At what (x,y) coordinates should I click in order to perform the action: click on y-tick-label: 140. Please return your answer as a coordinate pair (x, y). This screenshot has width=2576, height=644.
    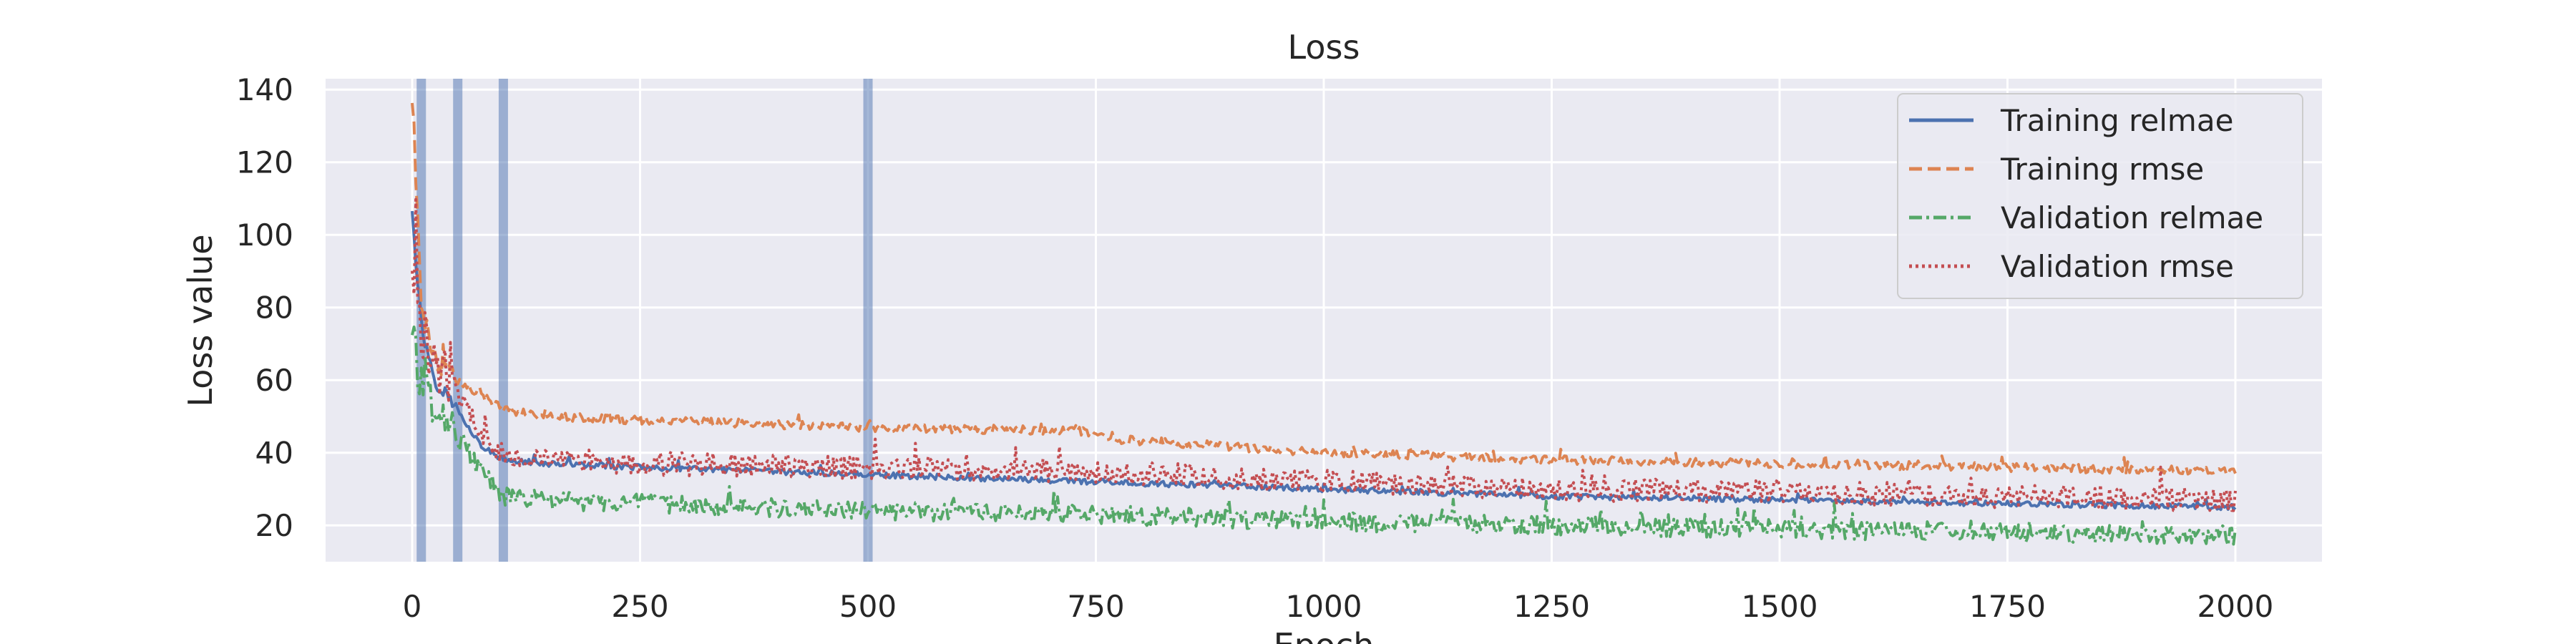
    Looking at the image, I should click on (264, 89).